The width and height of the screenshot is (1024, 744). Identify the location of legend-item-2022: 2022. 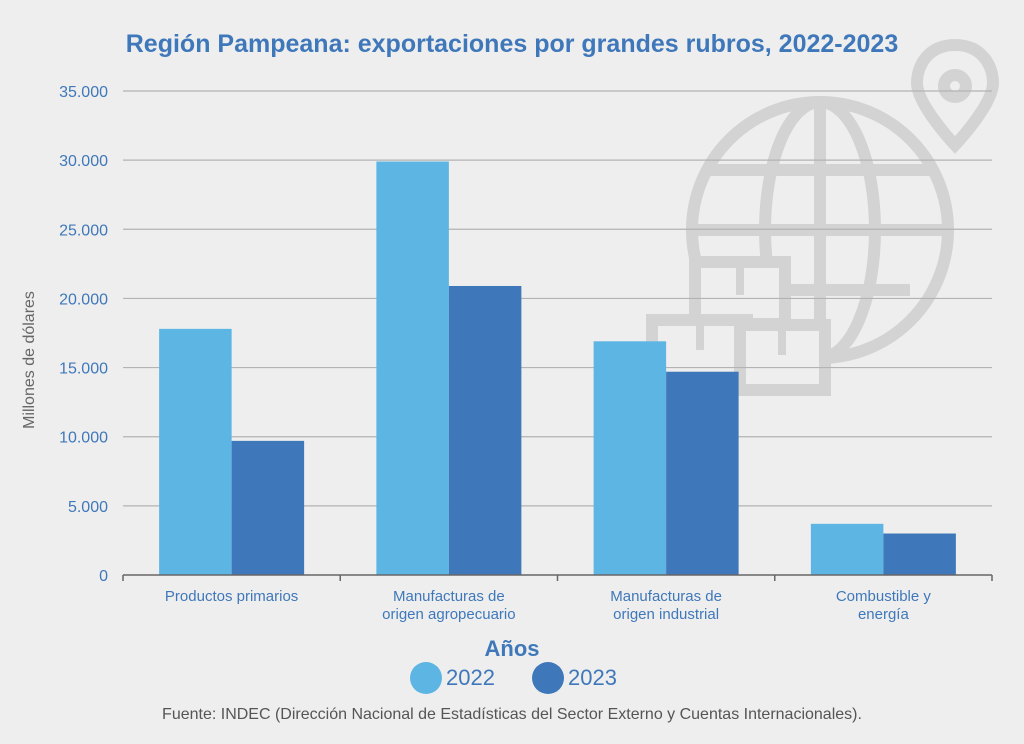
(452, 678).